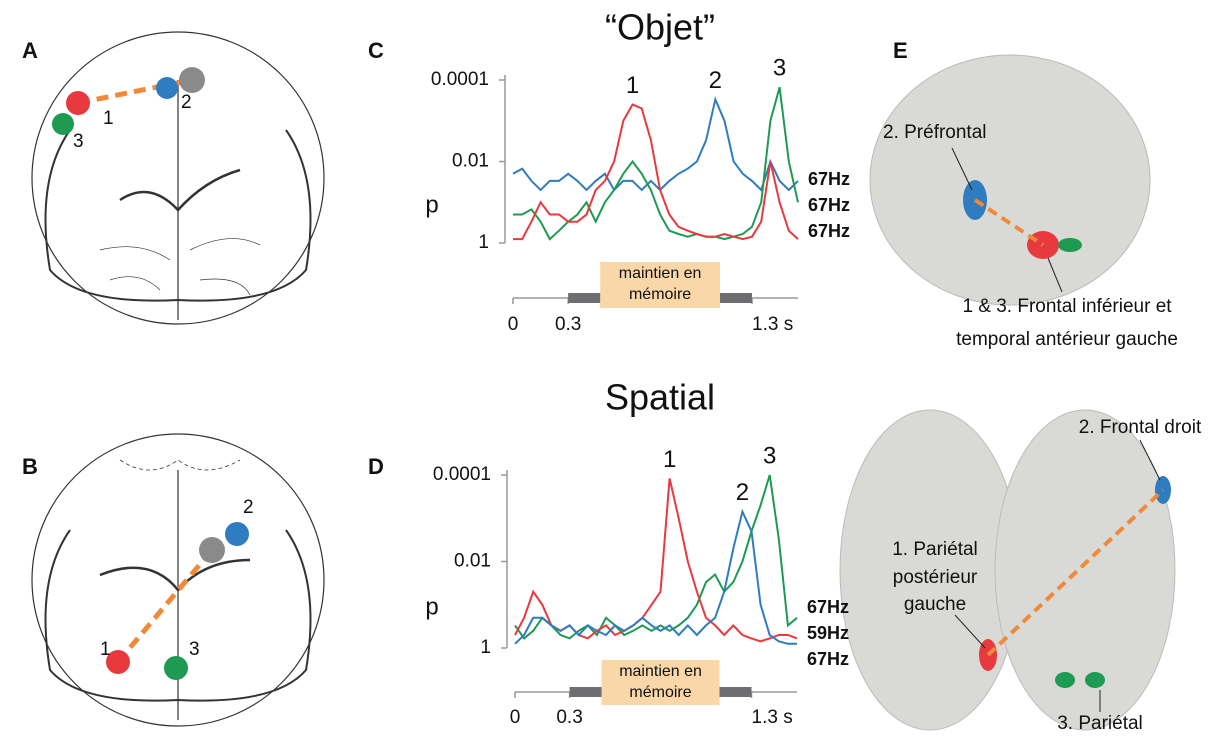 The image size is (1225, 746). I want to click on region-label: postérieur, so click(935, 577).